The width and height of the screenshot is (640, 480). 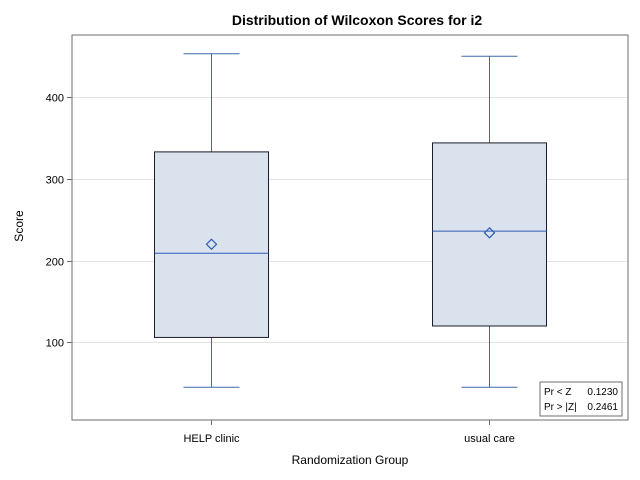 I want to click on y-tick-label: 300, so click(x=55, y=181).